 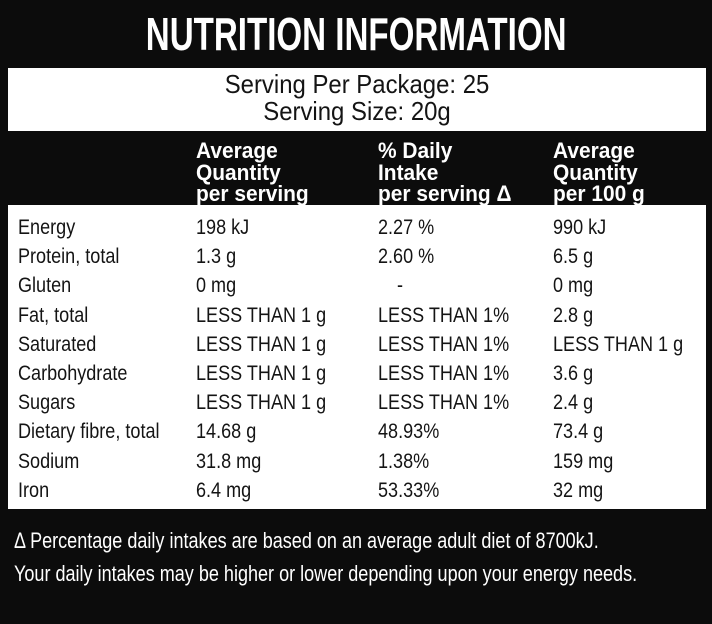 What do you see at coordinates (578, 432) in the screenshot?
I see `value-per-100g: 73.4 g` at bounding box center [578, 432].